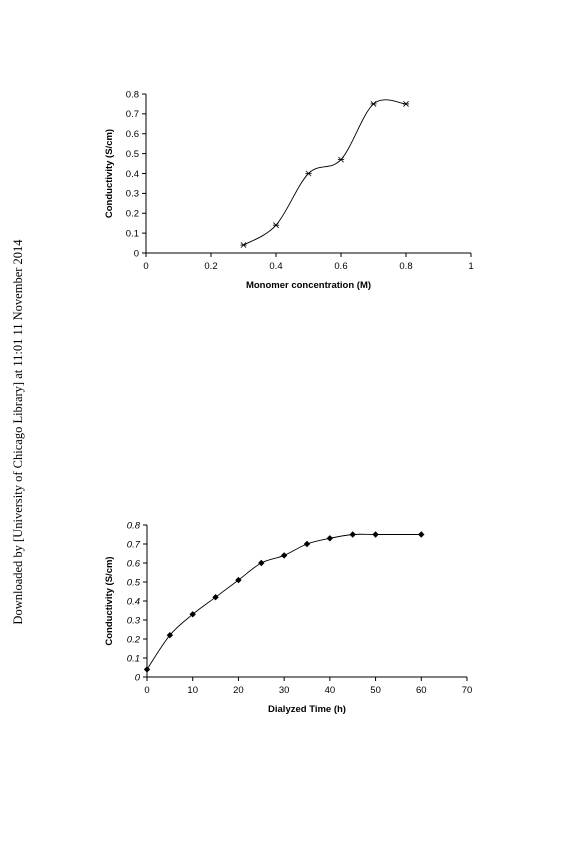 This screenshot has height=864, width=576. I want to click on x-tick-label: 10, so click(192, 690).